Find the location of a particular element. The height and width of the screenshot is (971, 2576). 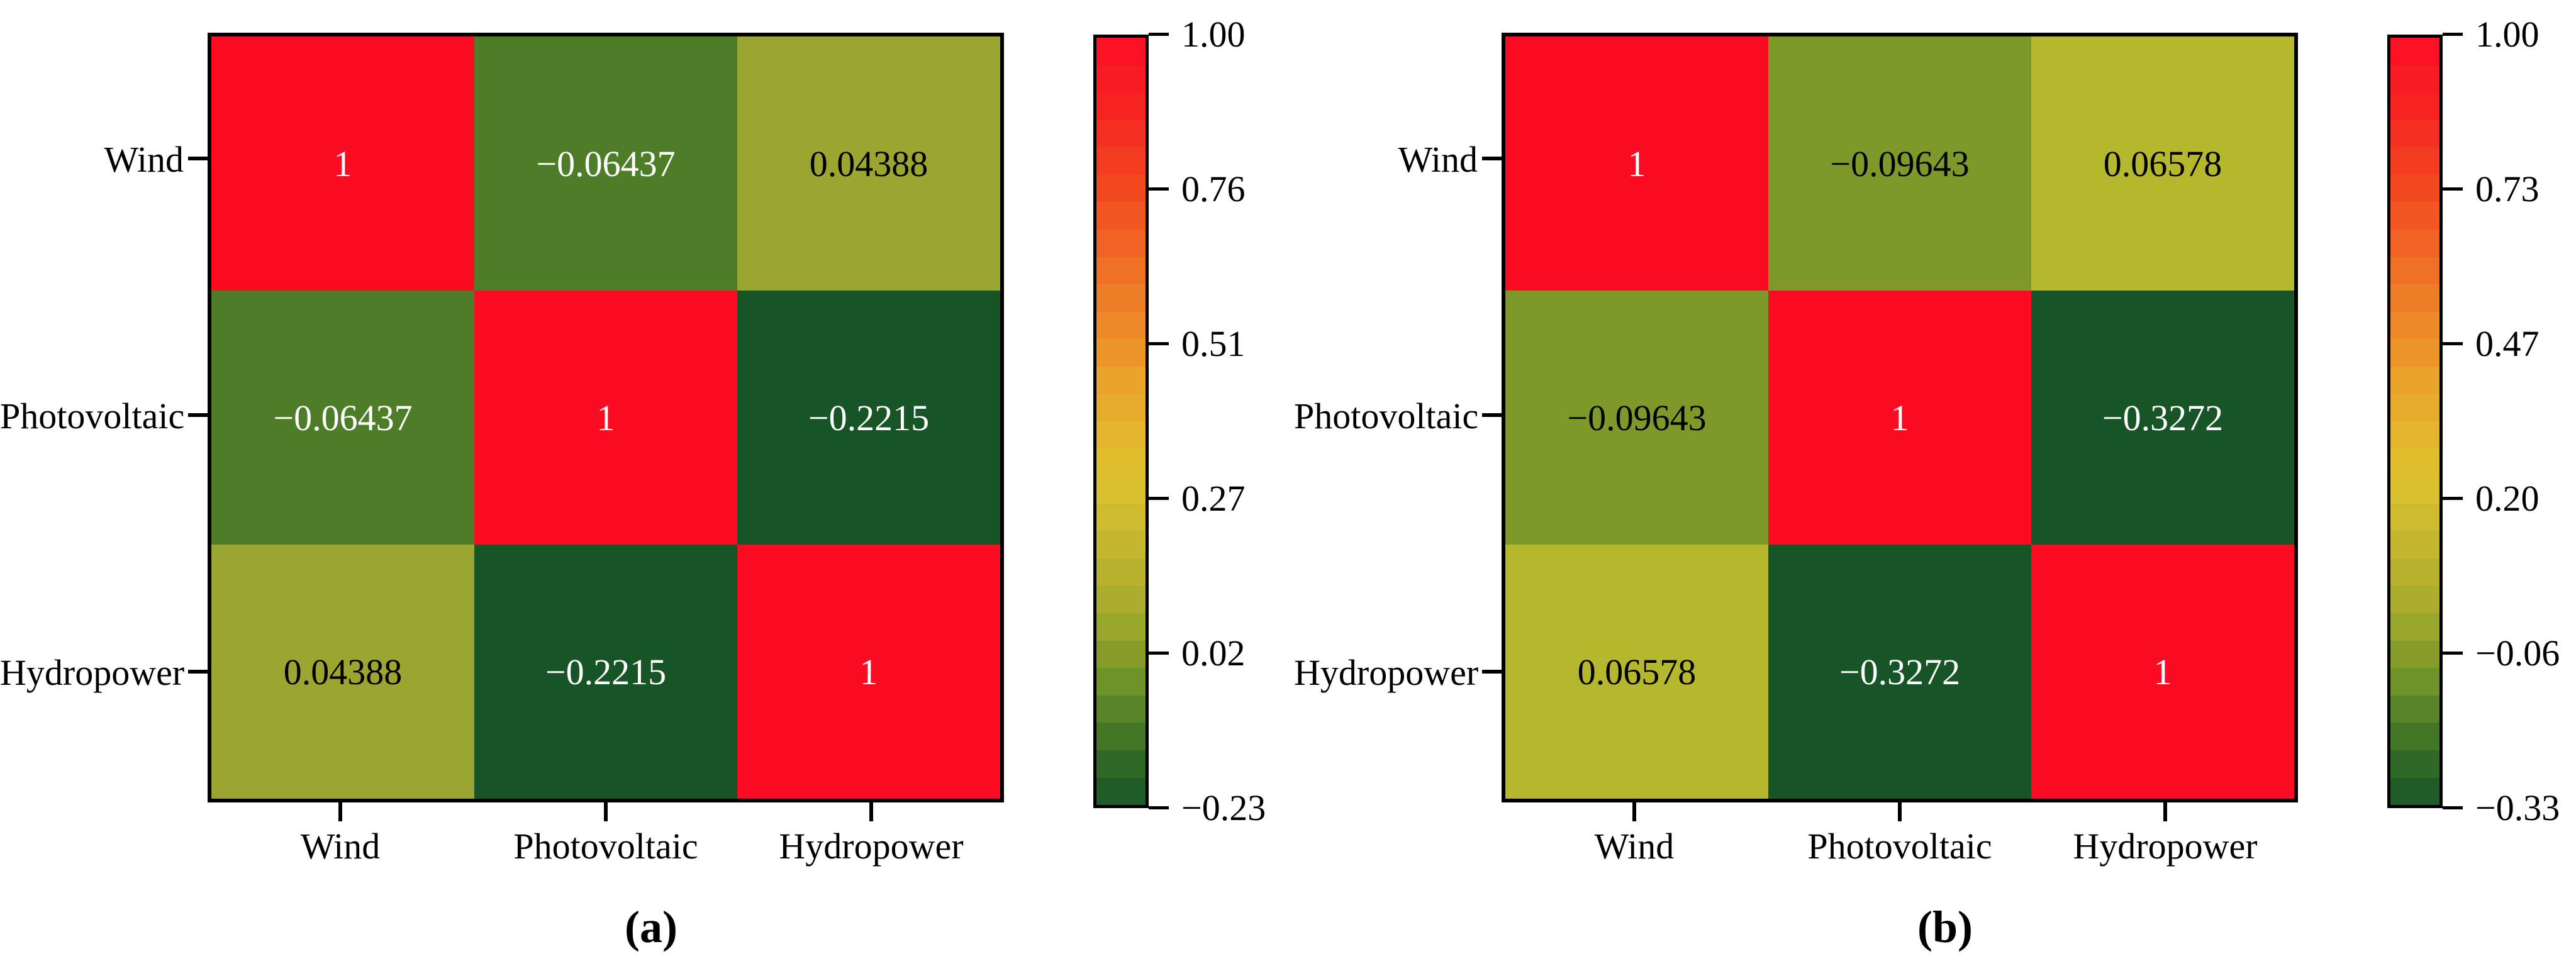

heatmap-cell-a-r0c0: 1 is located at coordinates (342, 163).